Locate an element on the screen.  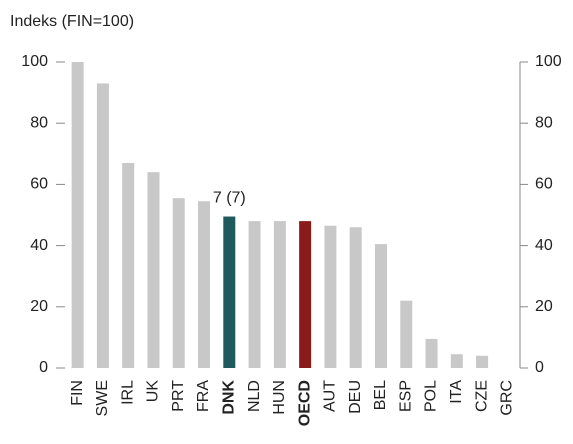
x-tick-label: ESP is located at coordinates (405, 396).